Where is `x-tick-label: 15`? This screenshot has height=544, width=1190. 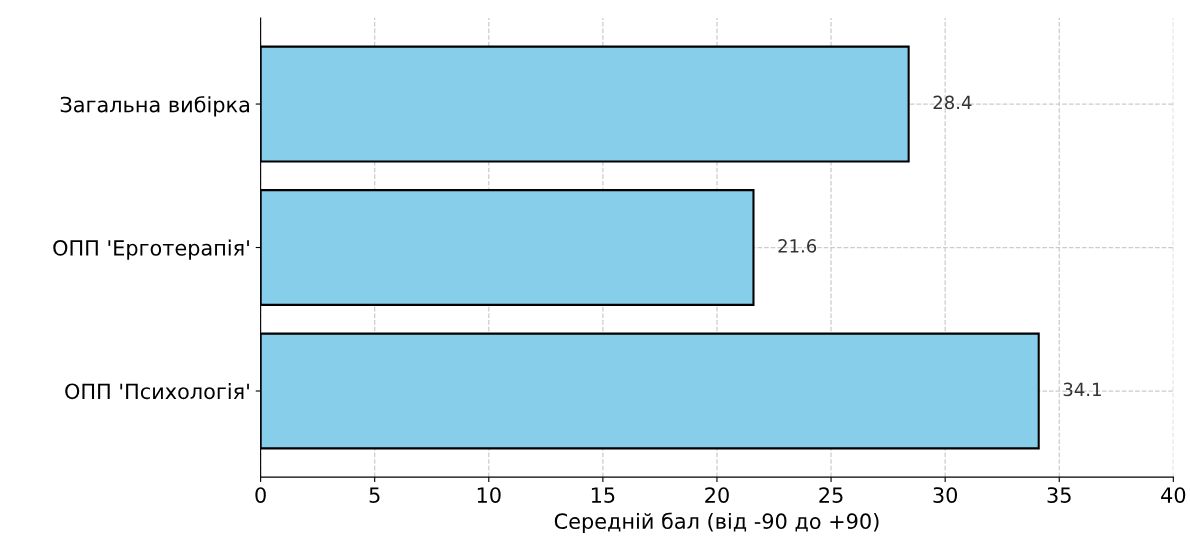 x-tick-label: 15 is located at coordinates (603, 495).